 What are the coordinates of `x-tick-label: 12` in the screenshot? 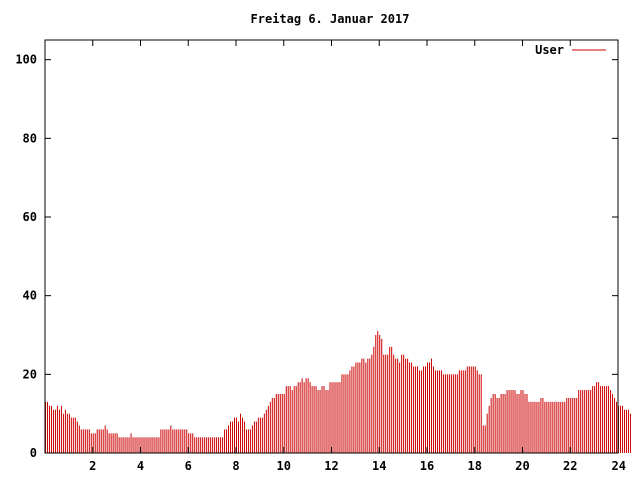 It's located at (331, 466).